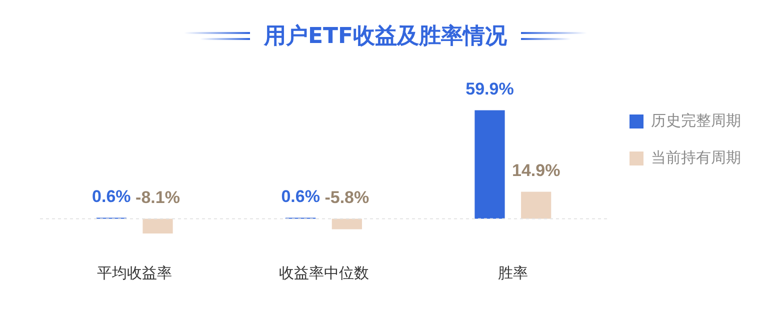  Describe the element at coordinates (323, 273) in the screenshot. I see `x-tick-label: 收益率中位数` at that location.